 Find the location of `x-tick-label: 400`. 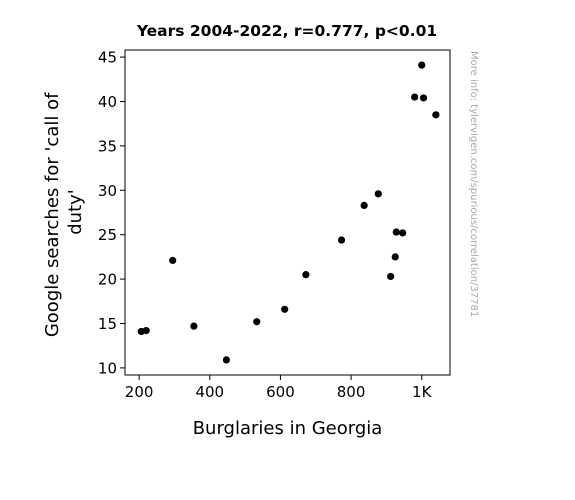

x-tick-label: 400 is located at coordinates (209, 392).